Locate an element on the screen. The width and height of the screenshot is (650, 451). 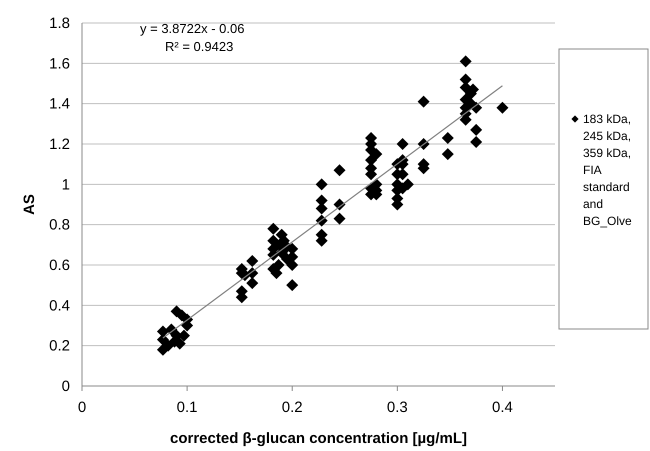
x-tick-label: 0.2 is located at coordinates (292, 407).